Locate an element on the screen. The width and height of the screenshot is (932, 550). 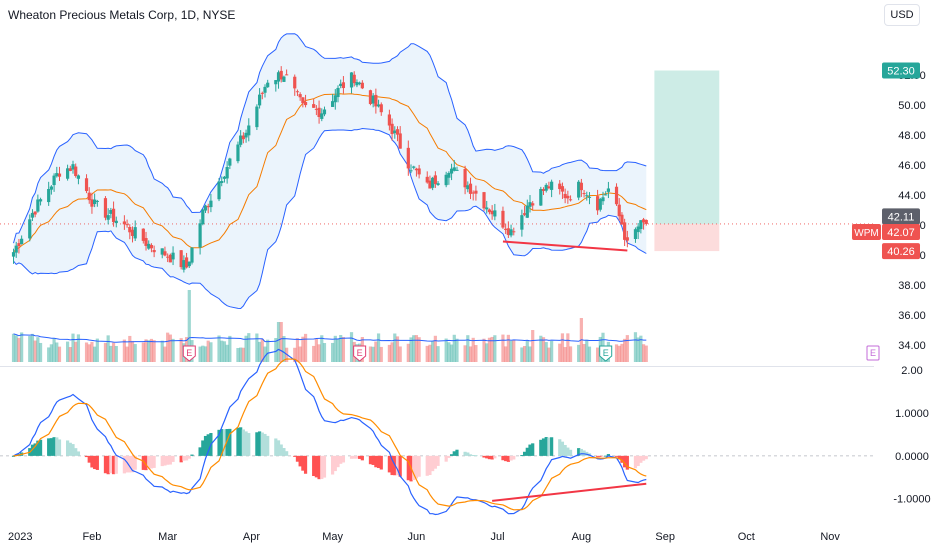
pane-separator is located at coordinates (437, 366).